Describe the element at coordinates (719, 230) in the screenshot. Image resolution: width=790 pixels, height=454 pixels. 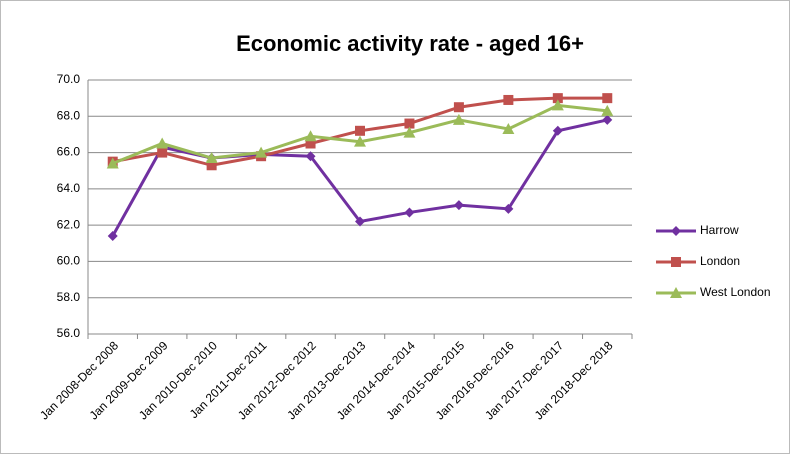
I see `legend-label: Harrow` at that location.